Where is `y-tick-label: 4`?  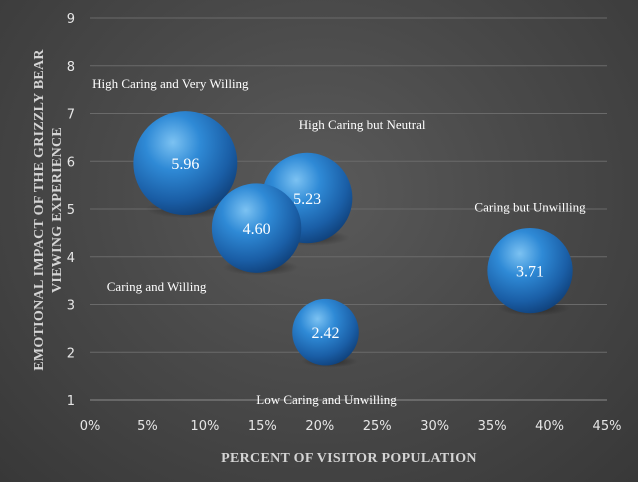 y-tick-label: 4 is located at coordinates (71, 258).